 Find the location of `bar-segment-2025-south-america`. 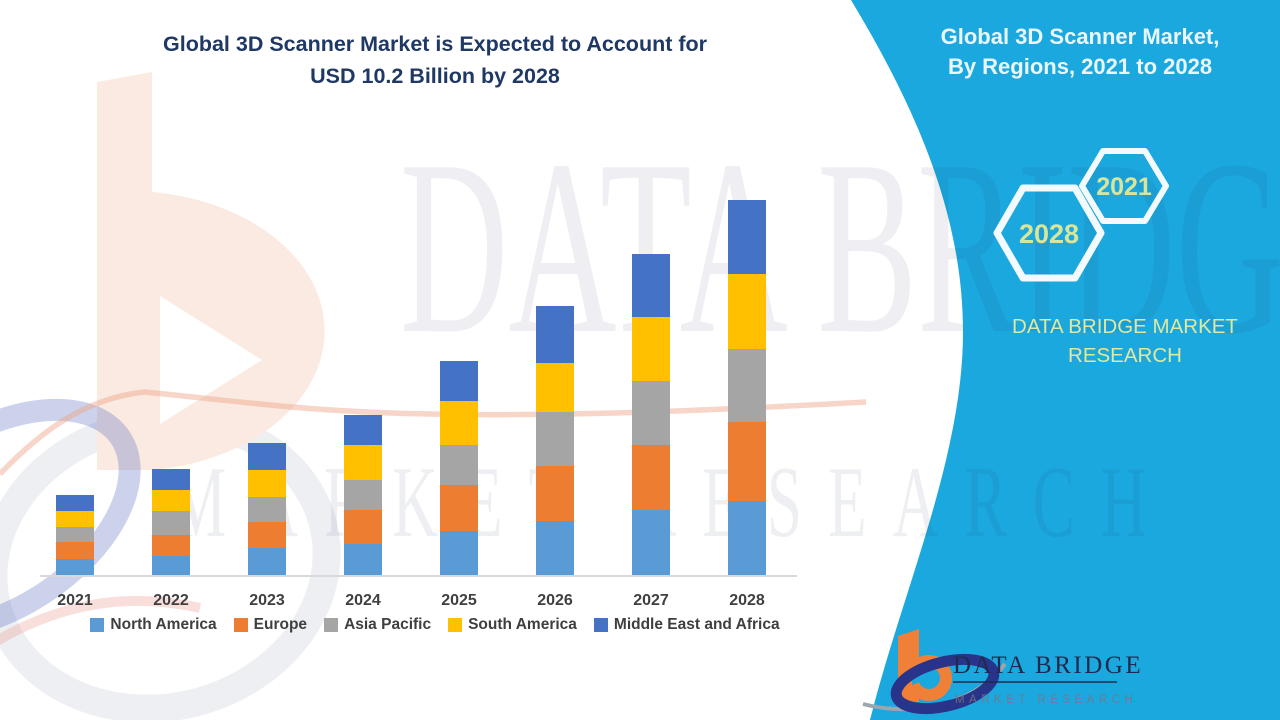

bar-segment-2025-south-america is located at coordinates (459, 423).